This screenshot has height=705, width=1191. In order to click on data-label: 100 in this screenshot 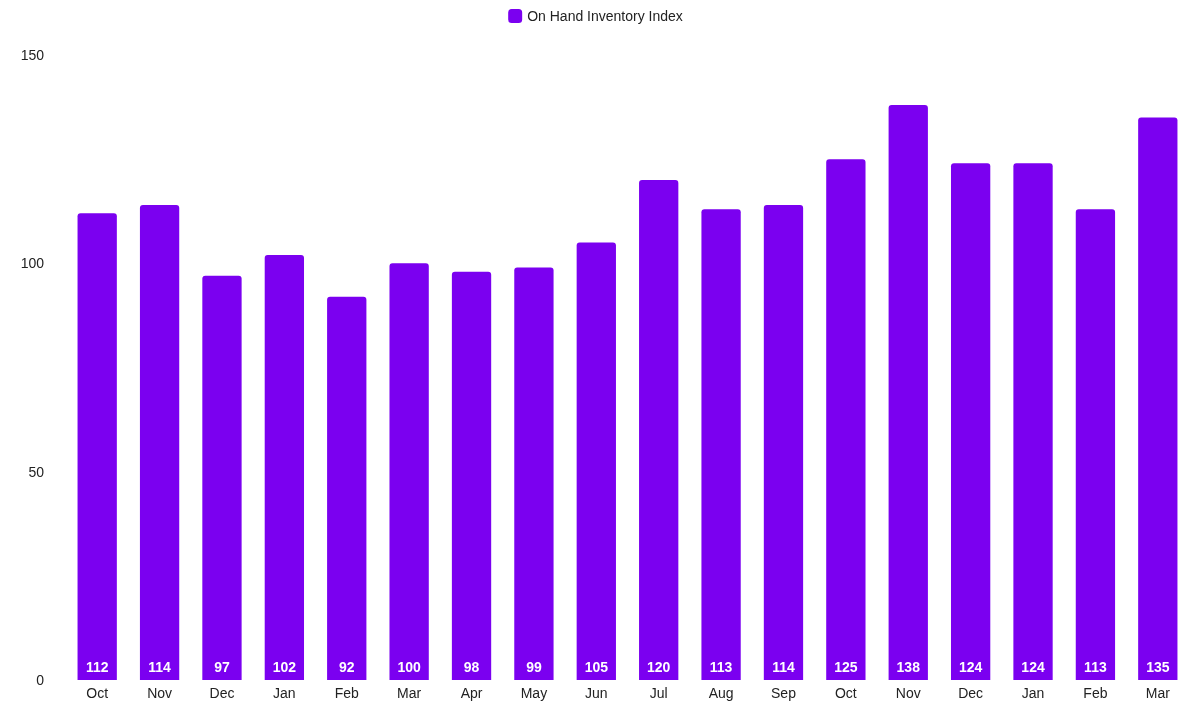, I will do `click(409, 667)`.